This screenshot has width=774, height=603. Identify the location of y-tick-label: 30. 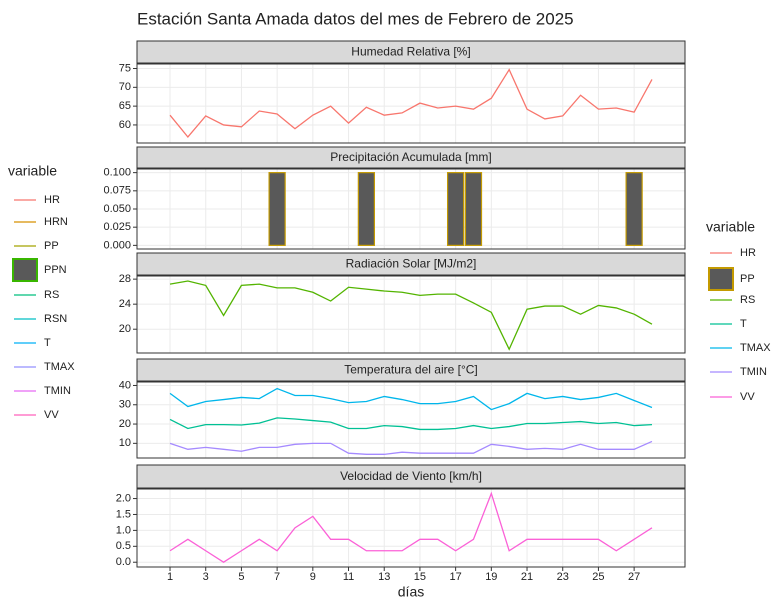
(125, 405).